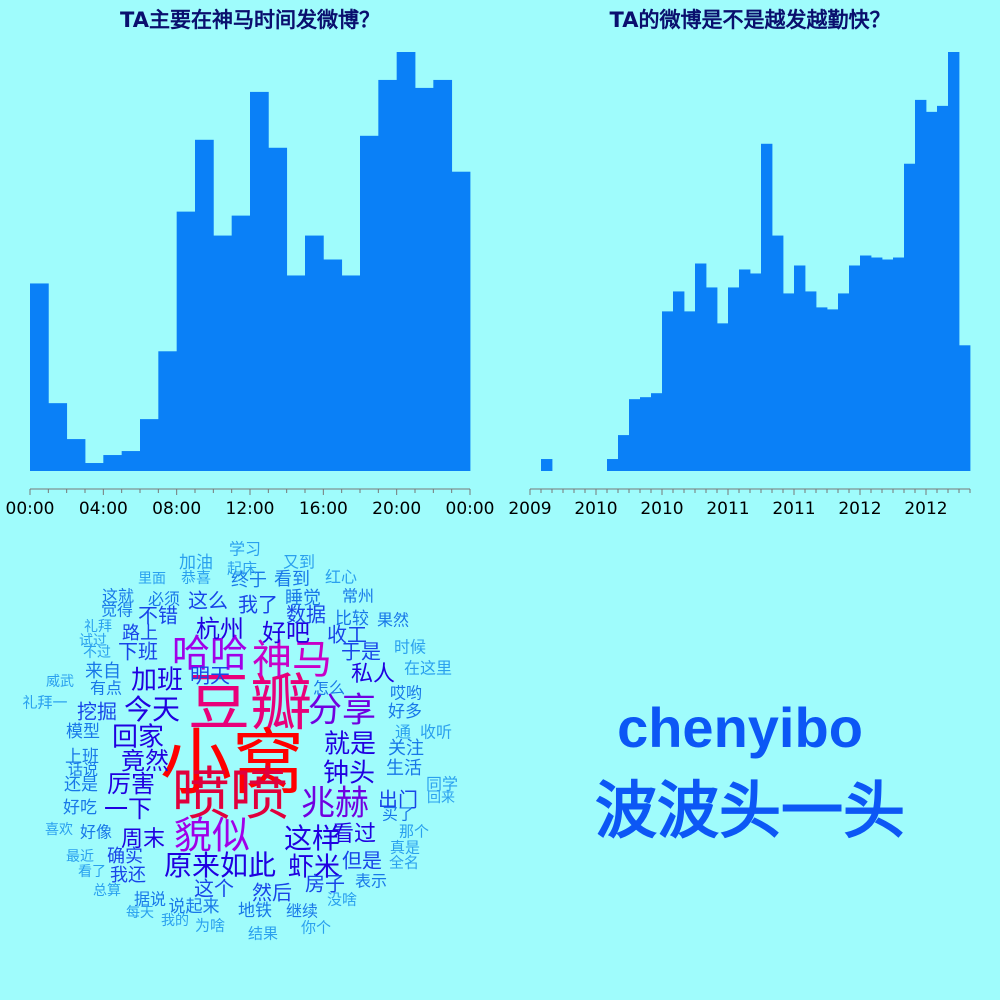 This screenshot has height=1000, width=1000. What do you see at coordinates (250, 702) in the screenshot?
I see `word-cloud-word: 豆瓣` at bounding box center [250, 702].